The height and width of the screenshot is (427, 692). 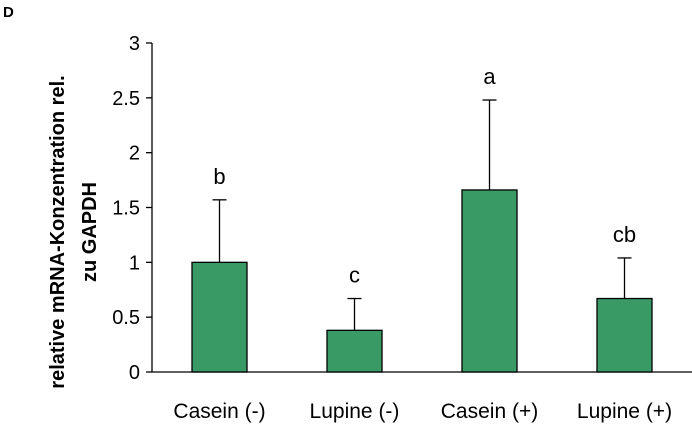 I want to click on y-tick-label: 0.5, so click(x=126, y=318).